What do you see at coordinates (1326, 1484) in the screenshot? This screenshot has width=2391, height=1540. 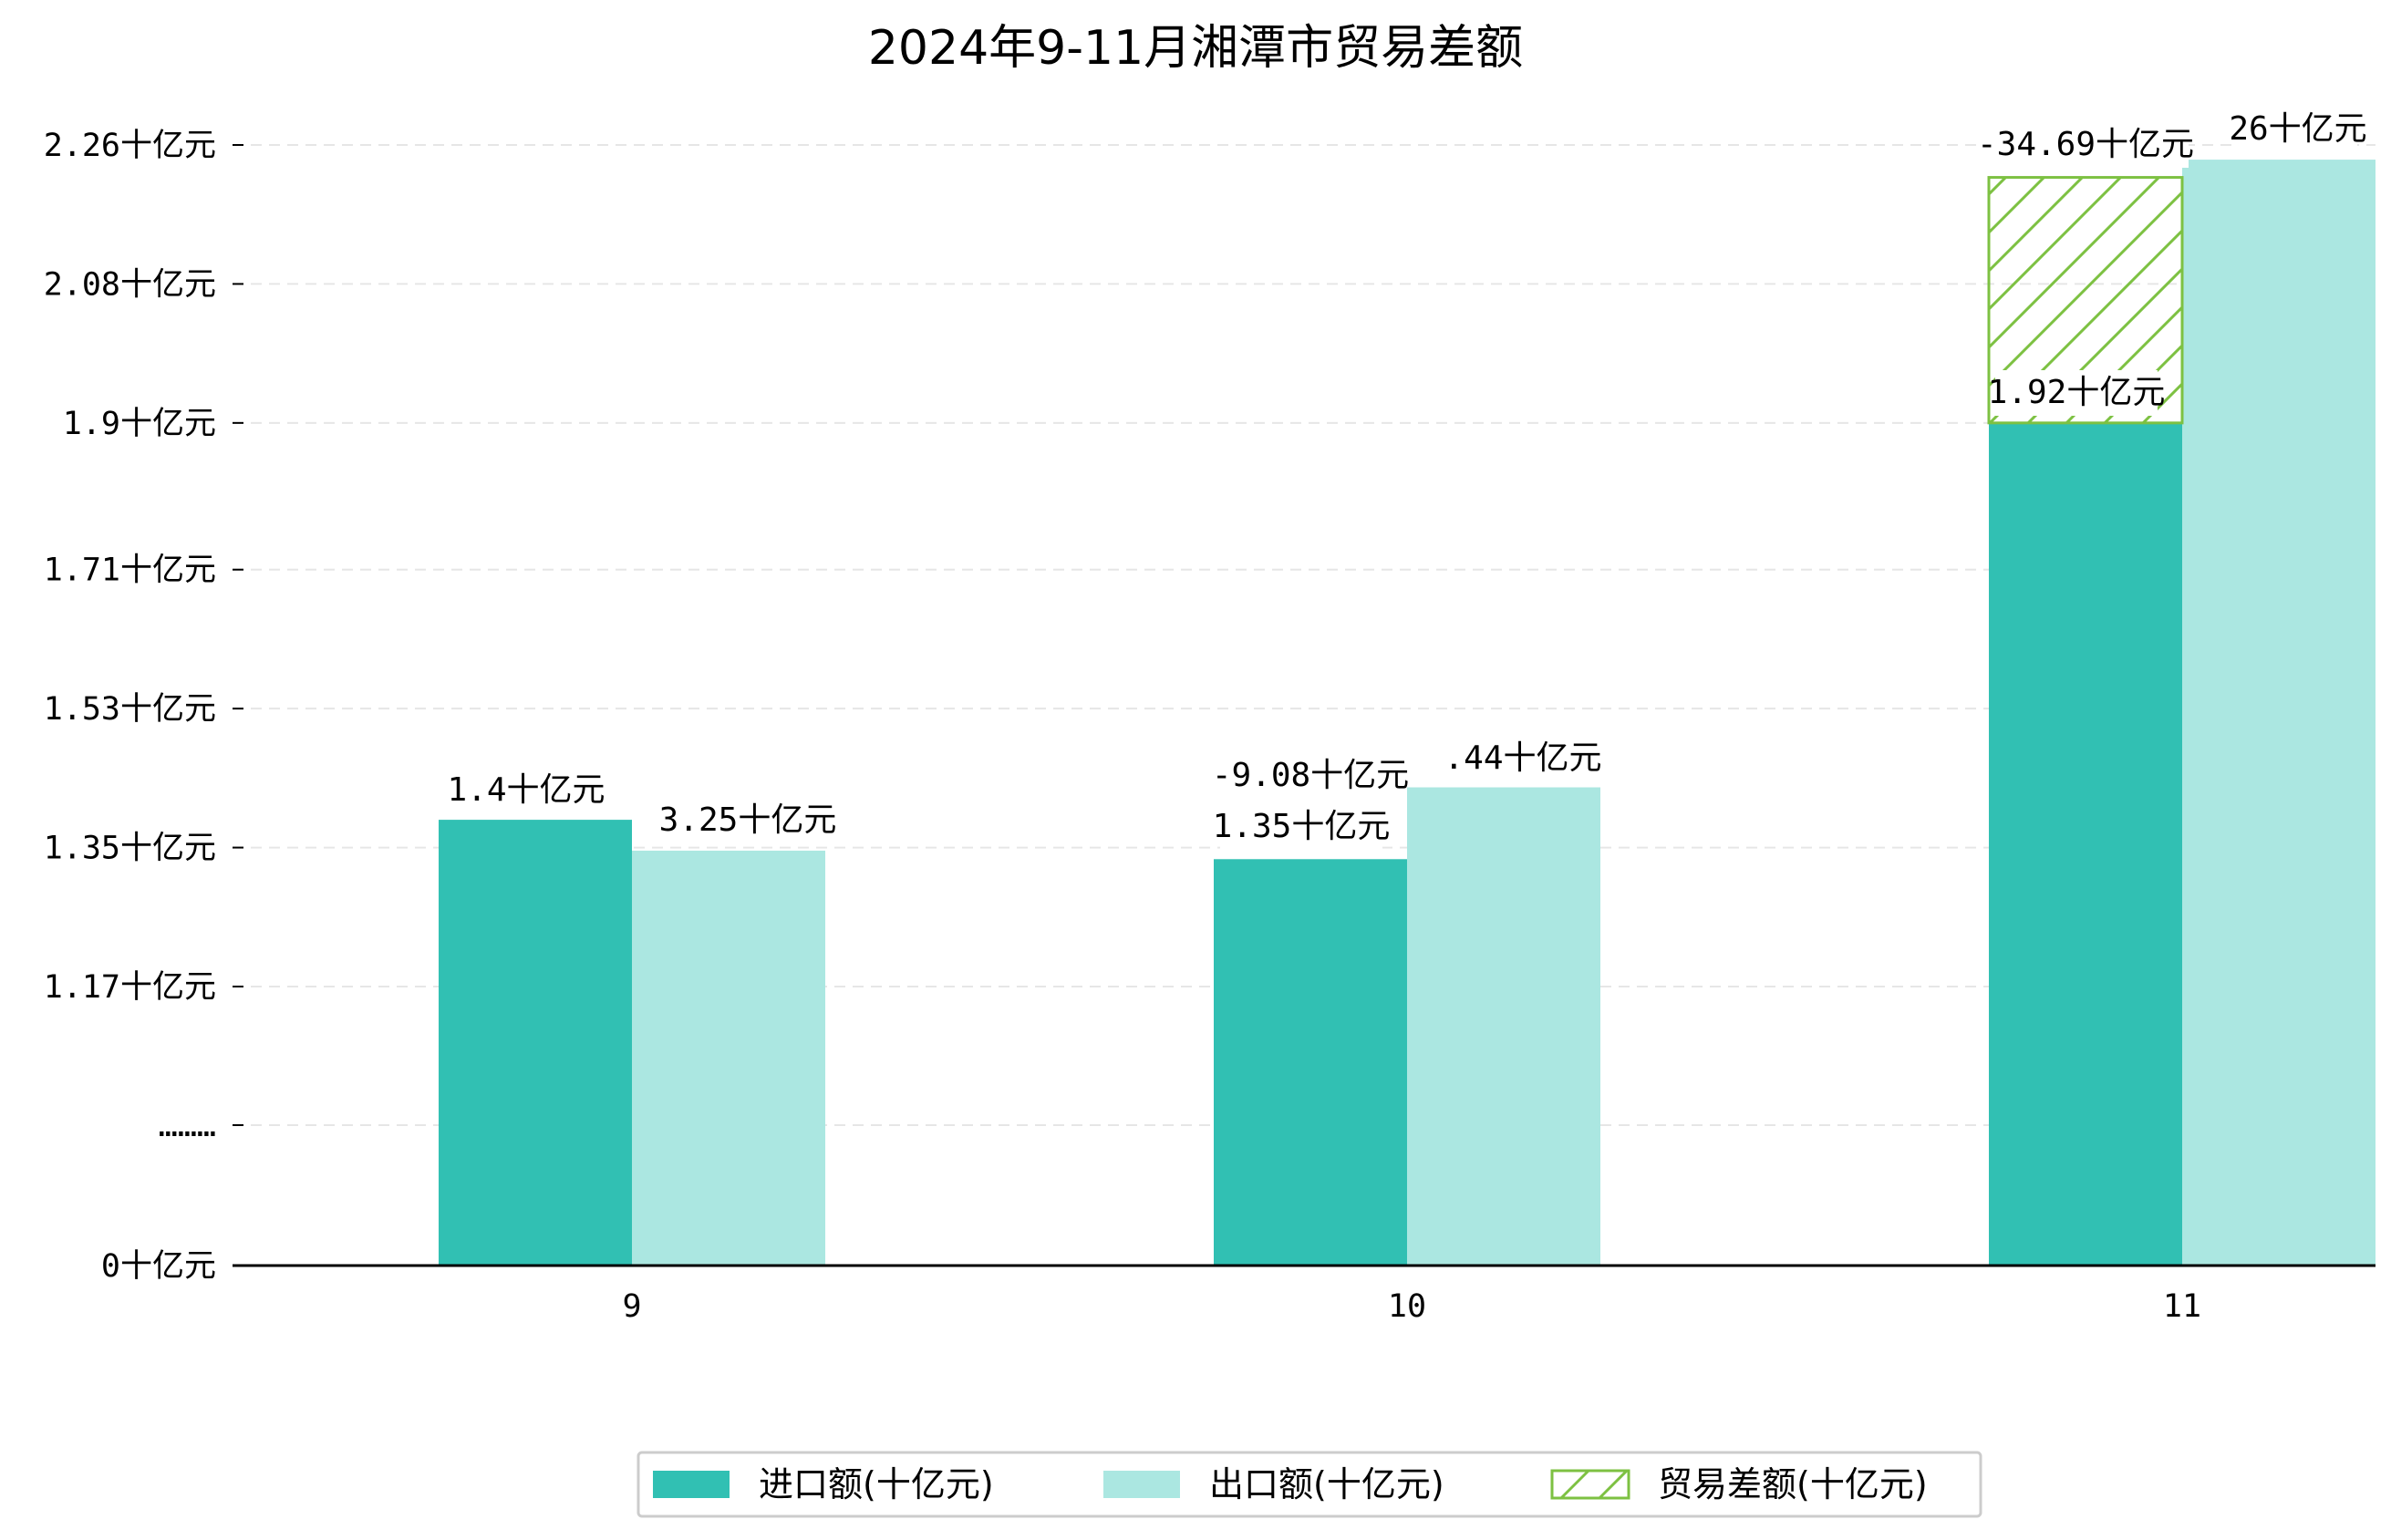 I see `legend-label: 出口额(十亿元)` at bounding box center [1326, 1484].